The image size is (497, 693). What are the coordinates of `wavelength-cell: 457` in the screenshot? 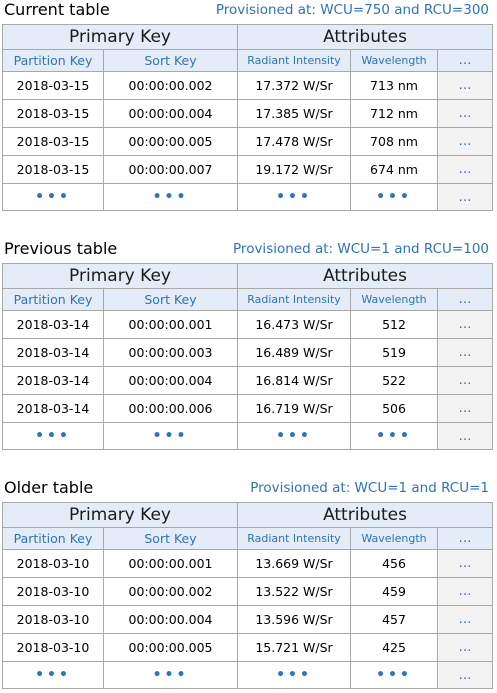 It's located at (394, 619).